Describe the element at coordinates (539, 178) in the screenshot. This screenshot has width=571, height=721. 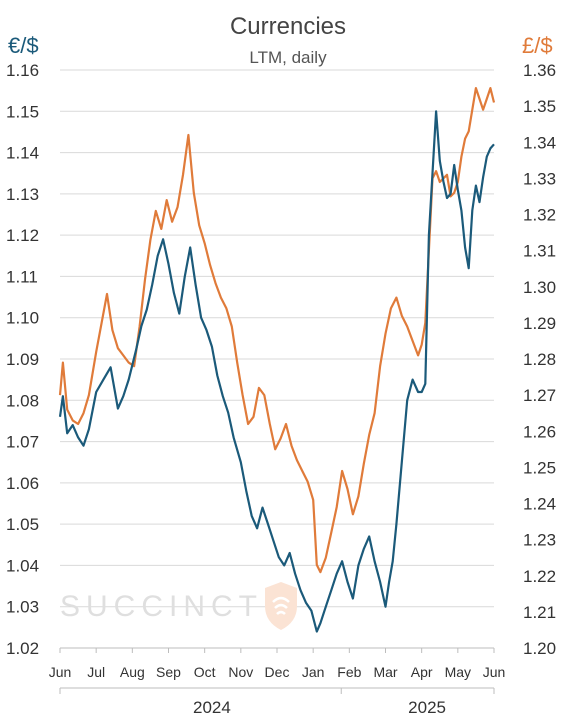
I see `right-tick-label: 1.33` at that location.